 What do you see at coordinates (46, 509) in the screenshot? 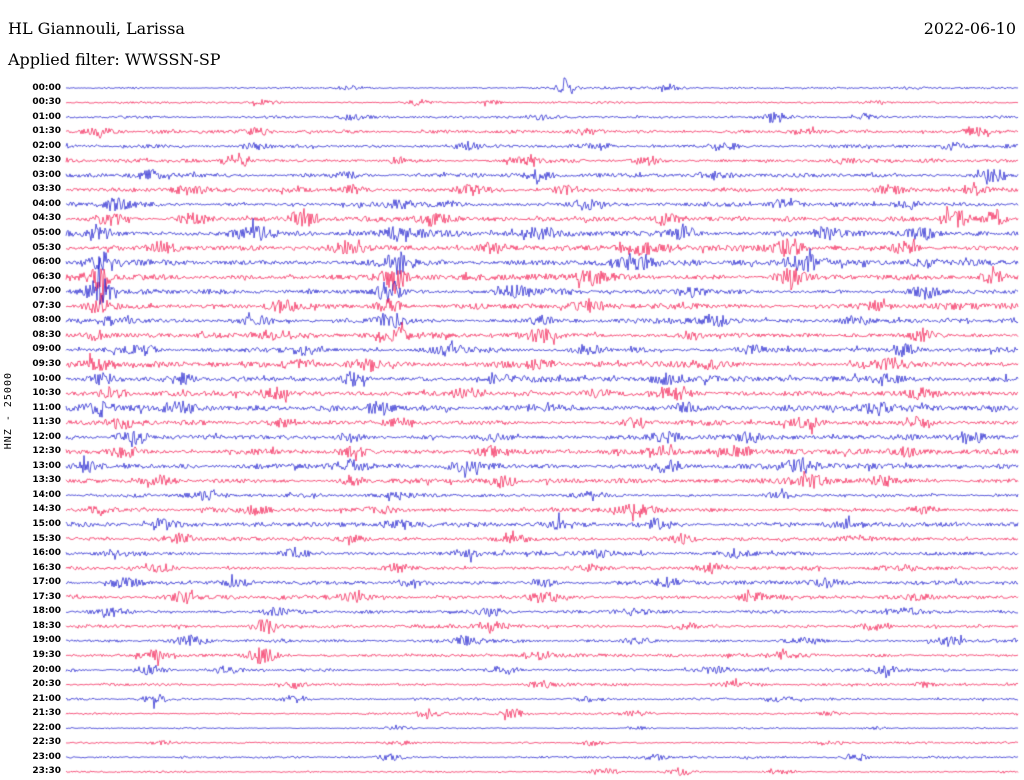
I see `time-label: 14:30` at bounding box center [46, 509].